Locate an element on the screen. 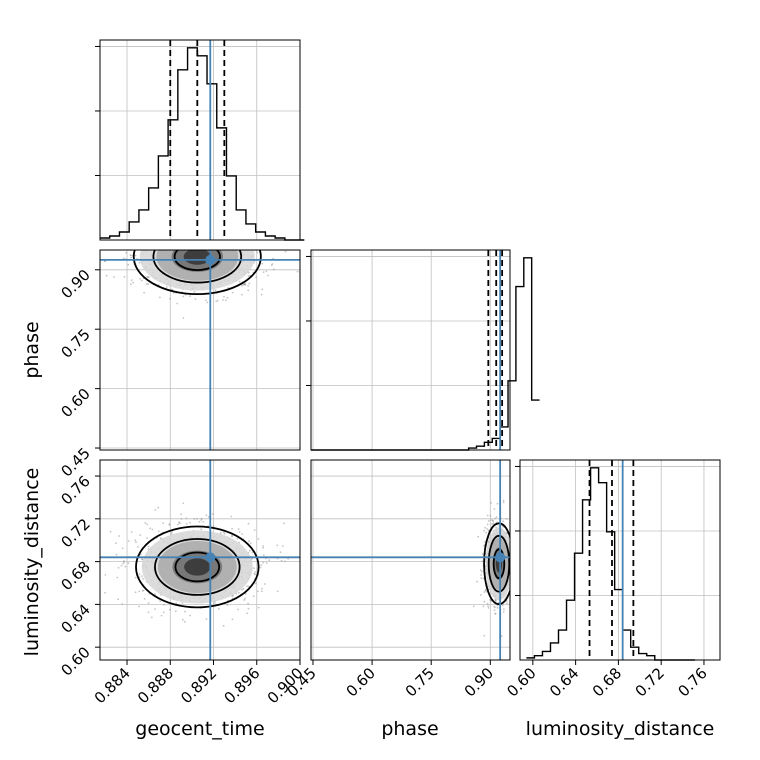 The image size is (760, 760). phase-ytick-label: 0.60 is located at coordinates (75, 403).